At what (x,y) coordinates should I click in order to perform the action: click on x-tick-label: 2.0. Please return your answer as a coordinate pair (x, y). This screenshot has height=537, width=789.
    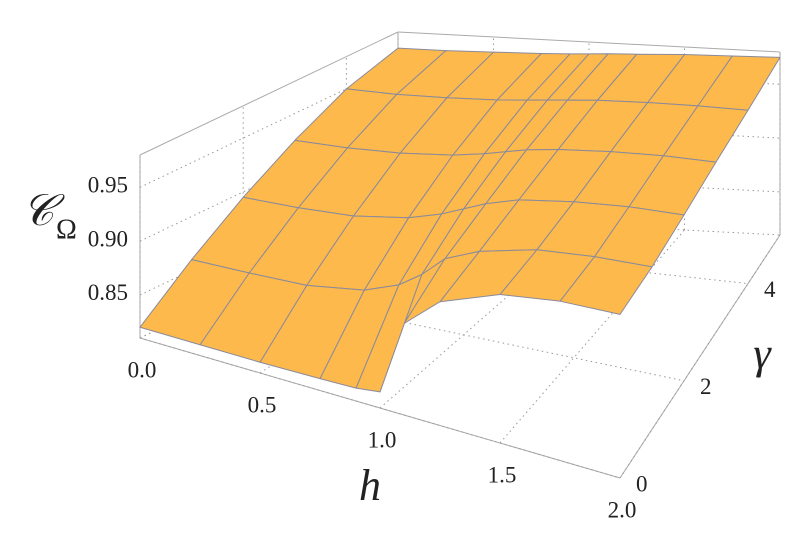
    Looking at the image, I should click on (622, 509).